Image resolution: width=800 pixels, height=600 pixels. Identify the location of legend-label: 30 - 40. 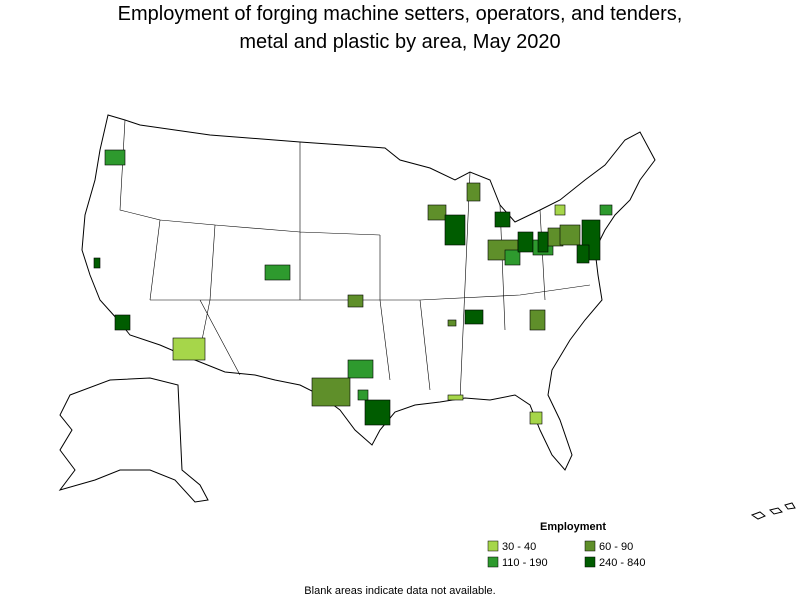
(519, 547).